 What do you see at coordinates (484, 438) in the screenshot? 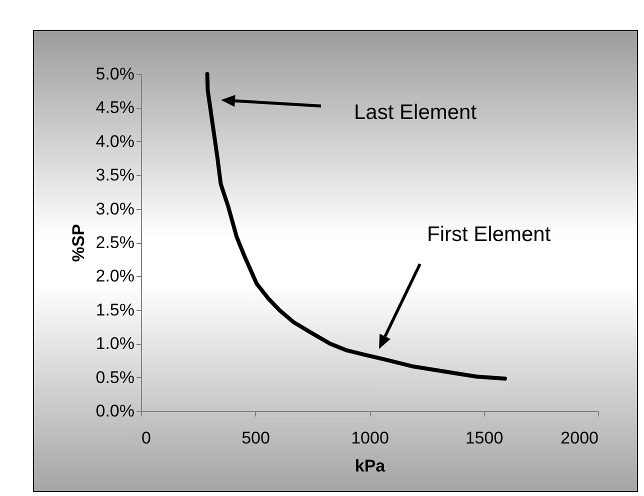
I see `x-tick-label: 1500` at bounding box center [484, 438].